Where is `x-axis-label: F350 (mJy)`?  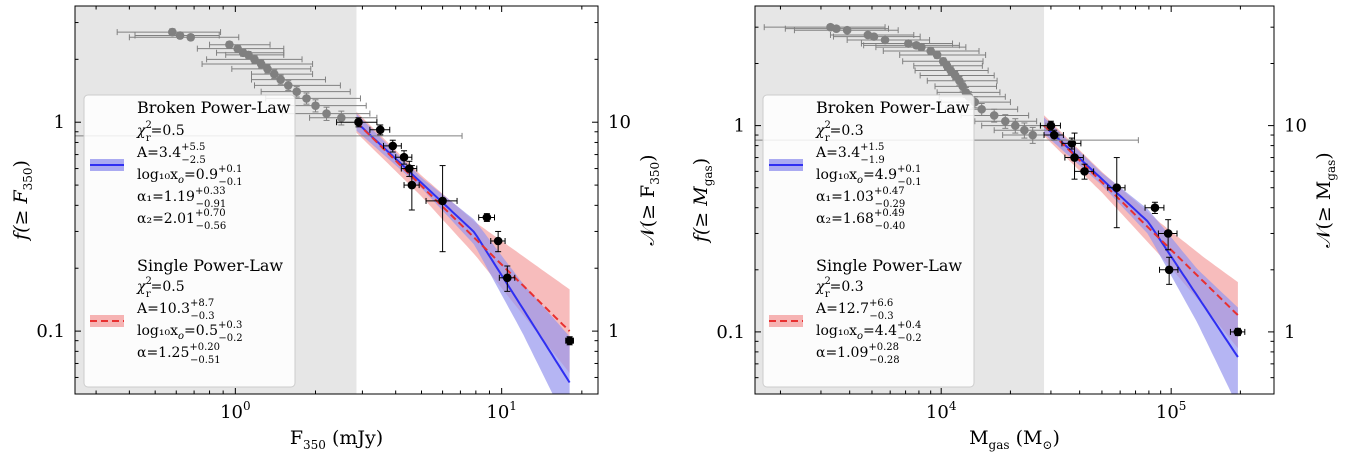
x-axis-label: F350 (mJy) is located at coordinates (336, 439).